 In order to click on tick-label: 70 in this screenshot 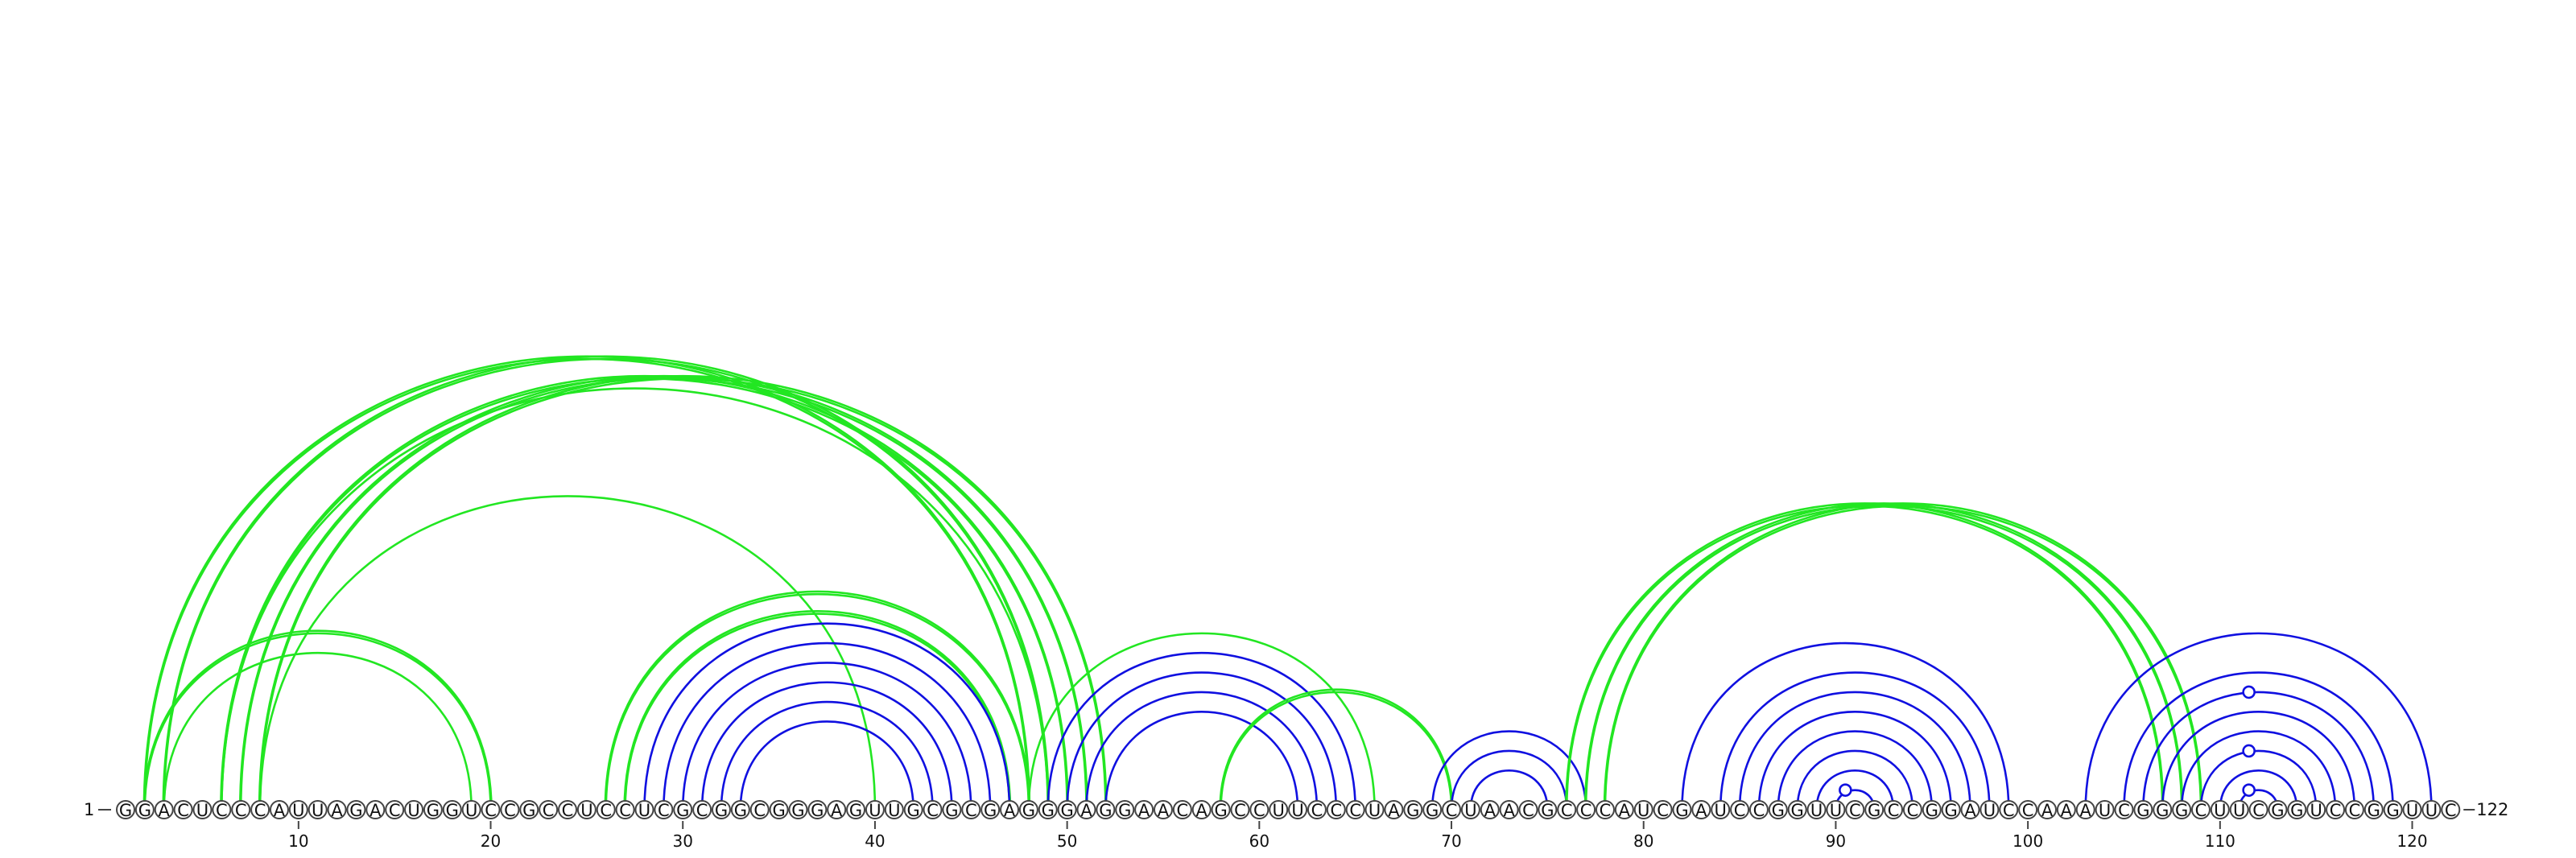, I will do `click(1451, 841)`.